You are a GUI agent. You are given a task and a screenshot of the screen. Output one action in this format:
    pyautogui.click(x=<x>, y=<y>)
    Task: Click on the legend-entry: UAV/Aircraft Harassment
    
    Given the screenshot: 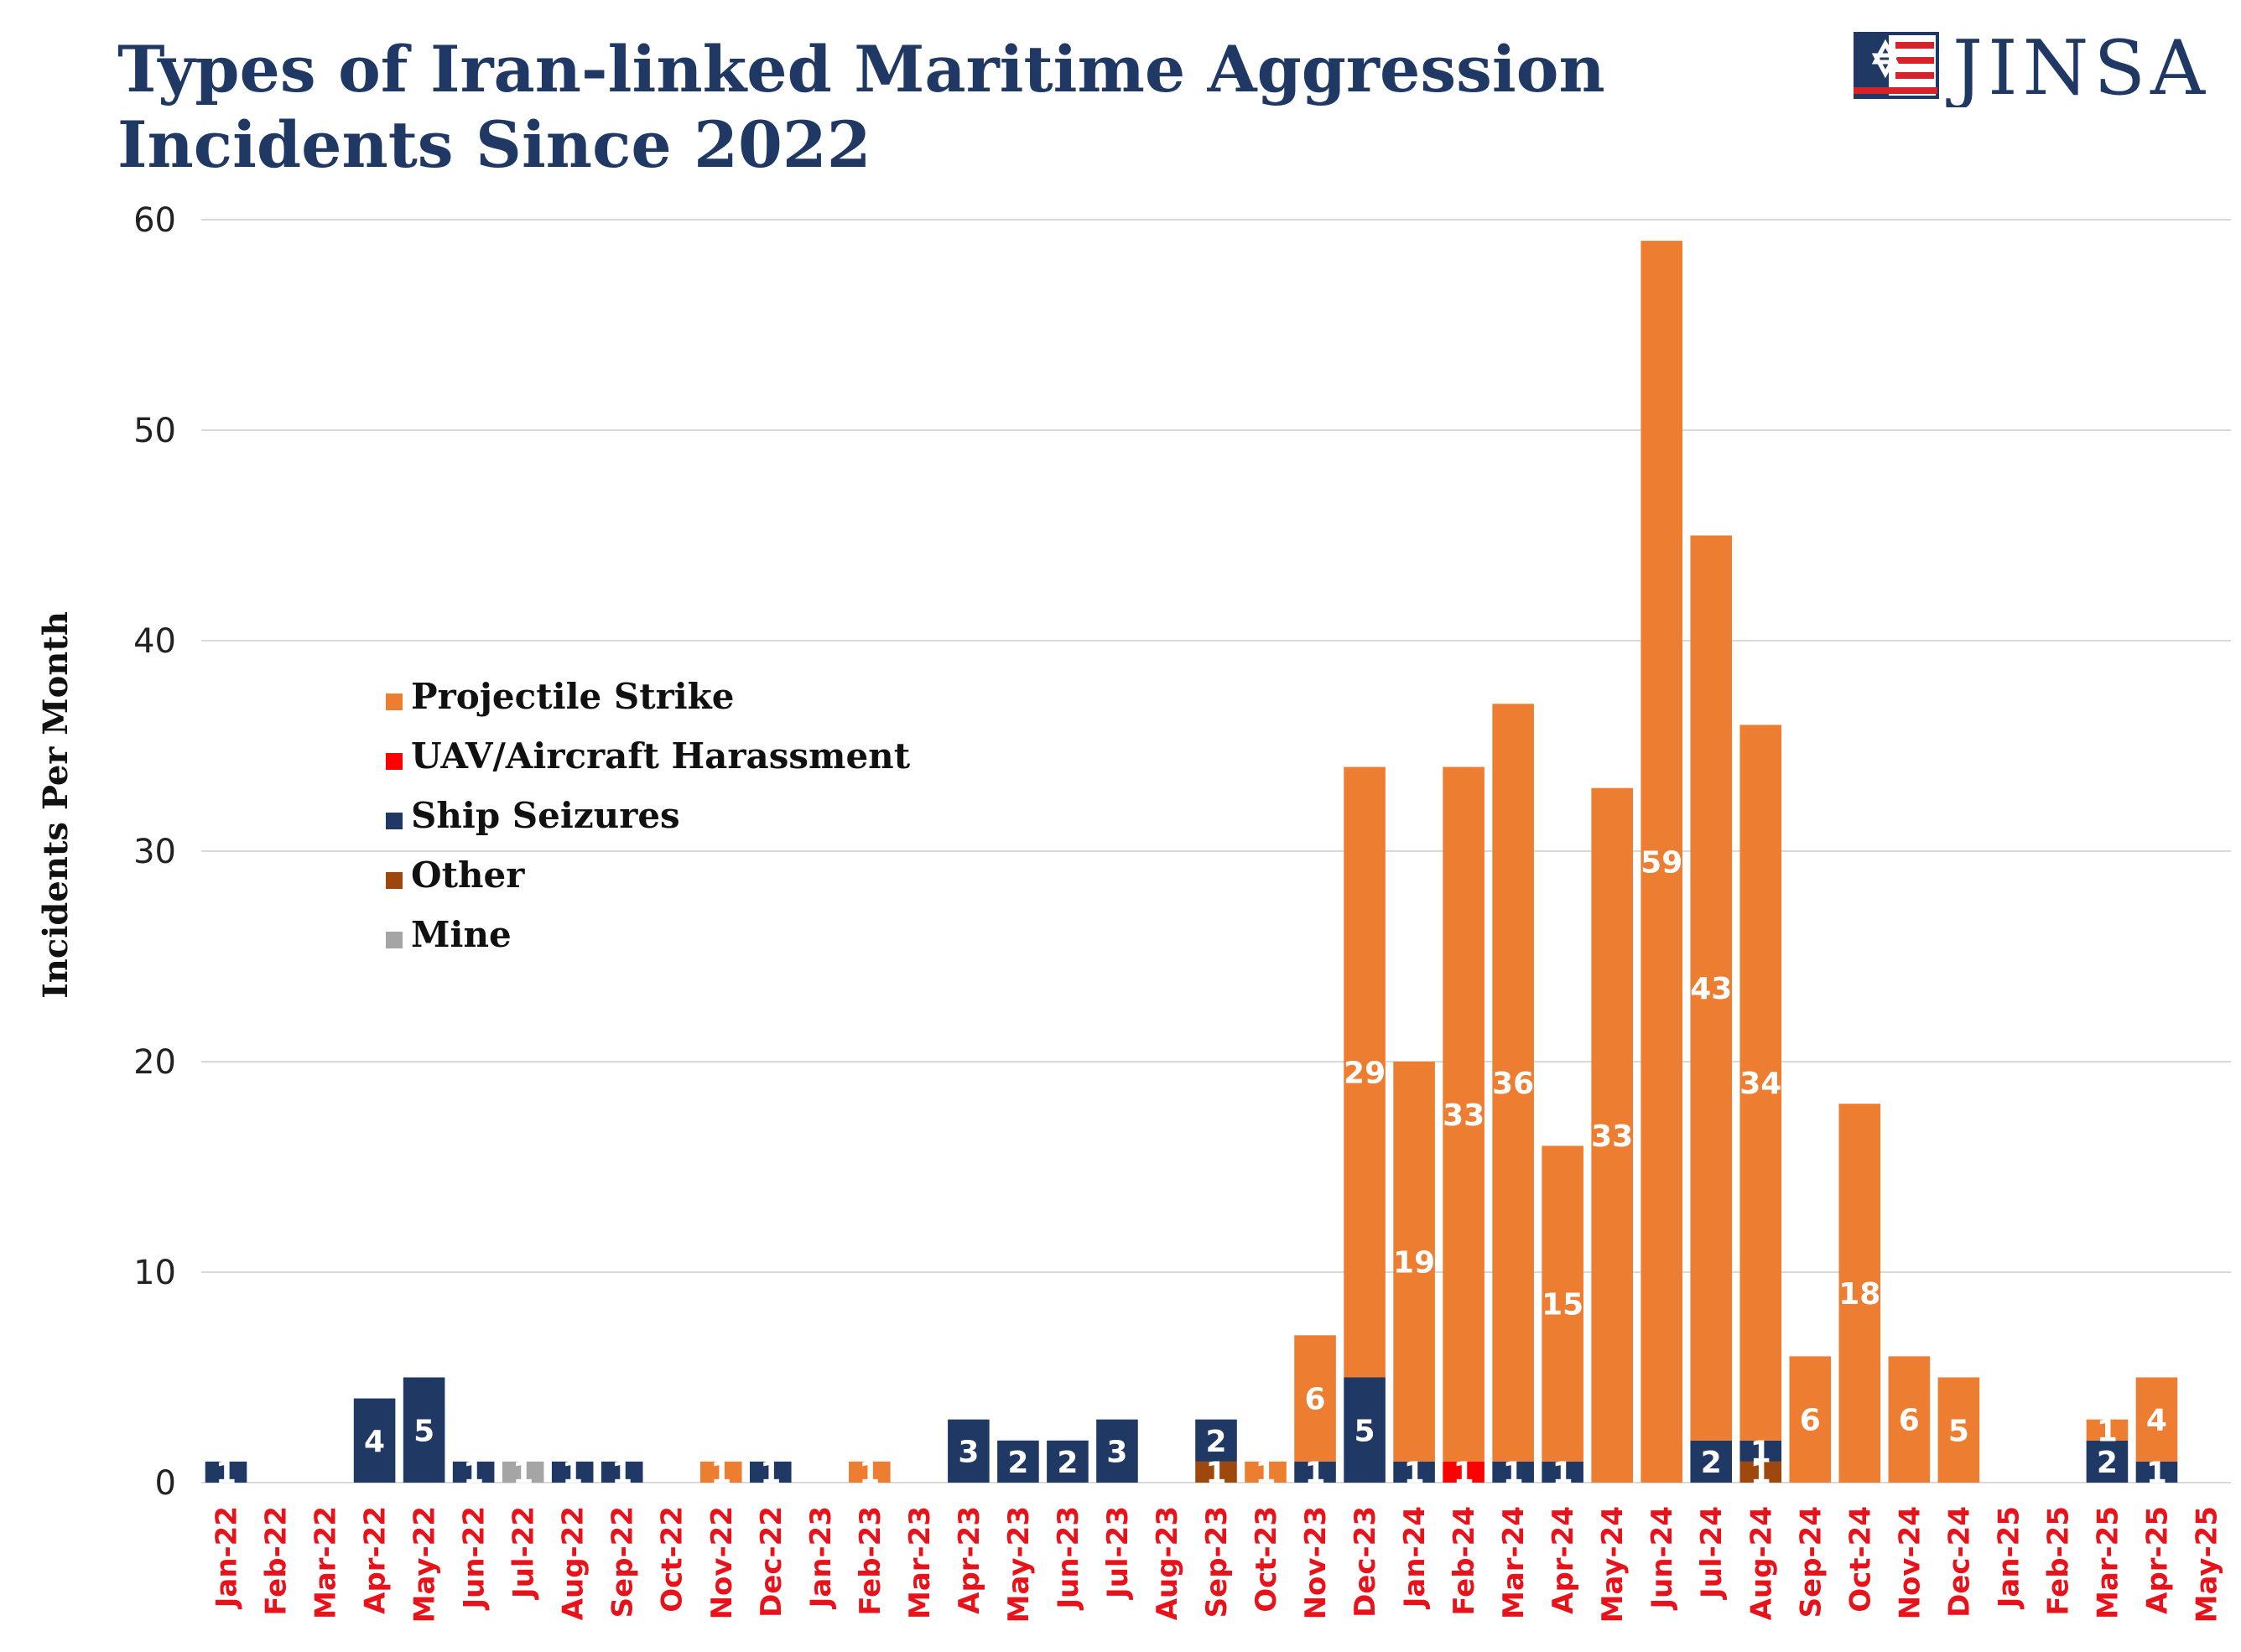 What is the action you would take?
    pyautogui.click(x=661, y=756)
    